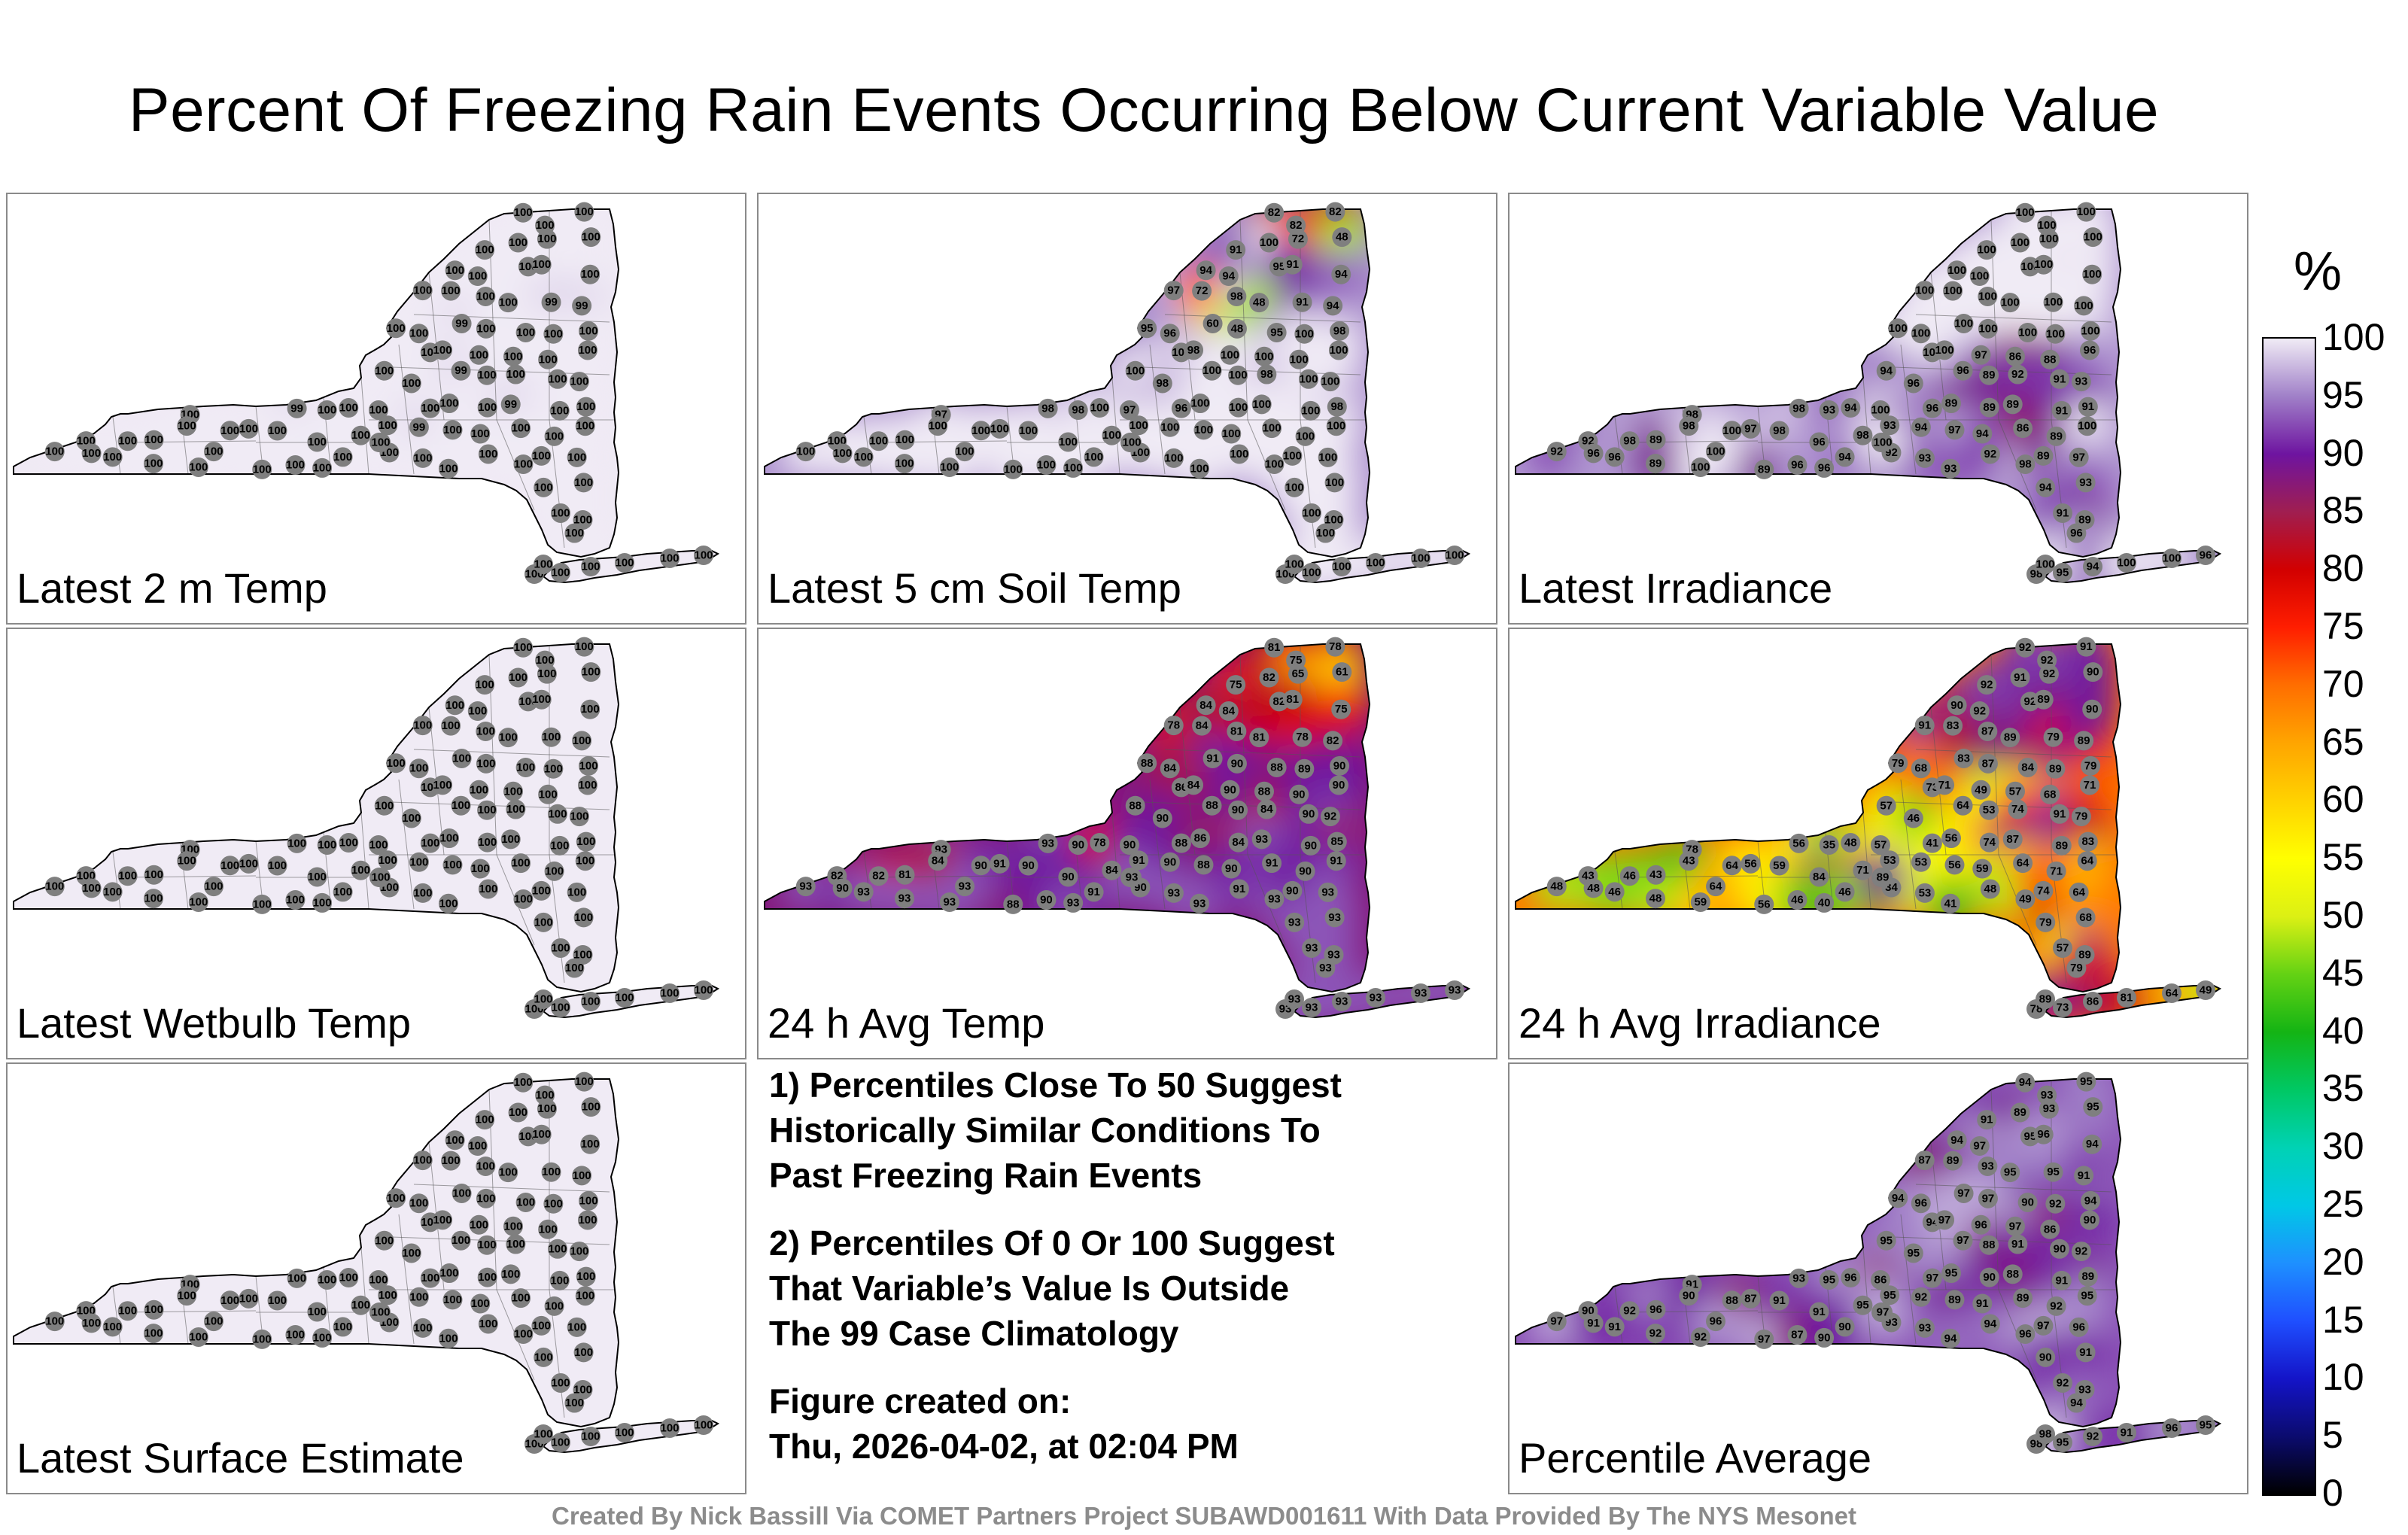 The height and width of the screenshot is (1535, 2408). I want to click on station-marker: 97, so click(1764, 1339).